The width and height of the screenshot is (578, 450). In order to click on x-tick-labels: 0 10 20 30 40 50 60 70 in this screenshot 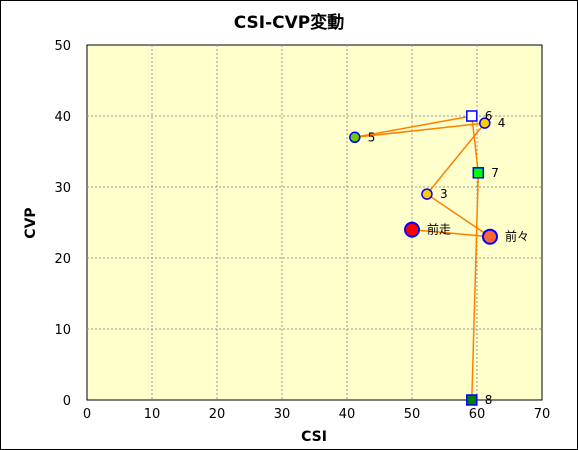, I will do `click(316, 414)`.